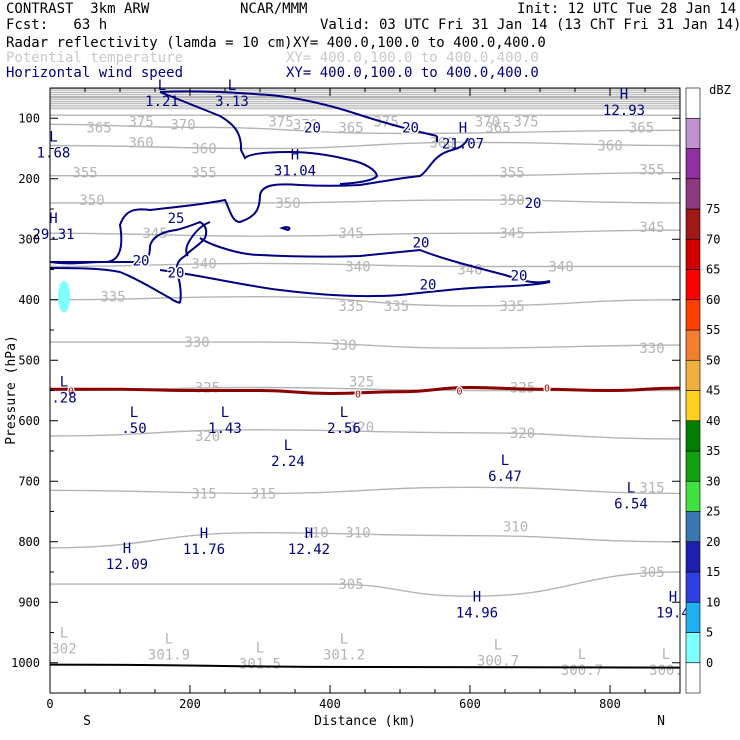 Image resolution: width=740 pixels, height=740 pixels. I want to click on extremum-value: 11.76, so click(204, 550).